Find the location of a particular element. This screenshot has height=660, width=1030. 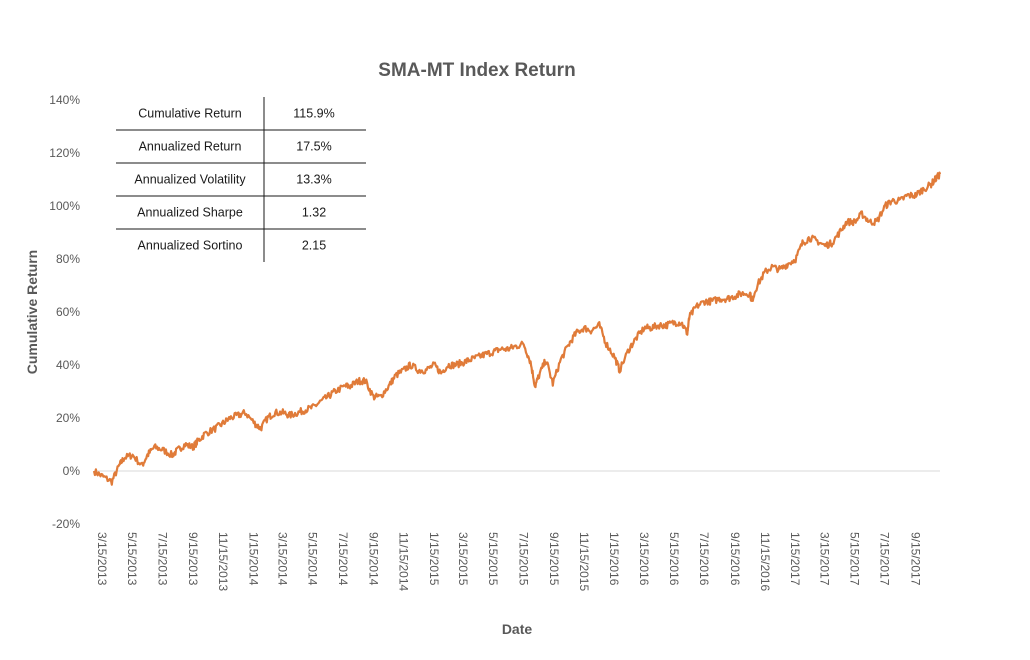

stats-row-value: 1.32 is located at coordinates (314, 213).